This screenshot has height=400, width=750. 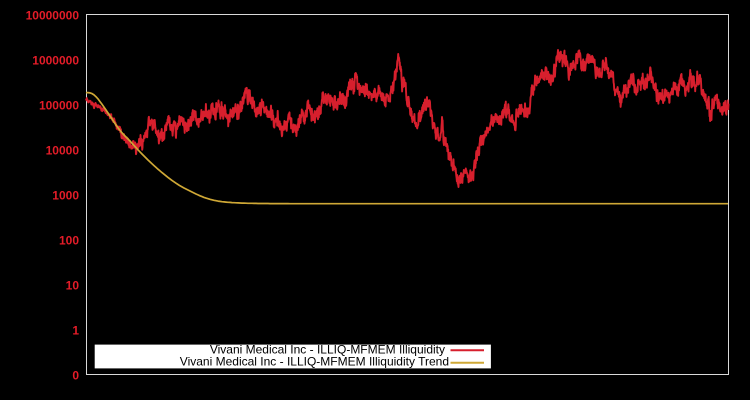 I want to click on svg-text: 10000000, so click(x=53, y=16).